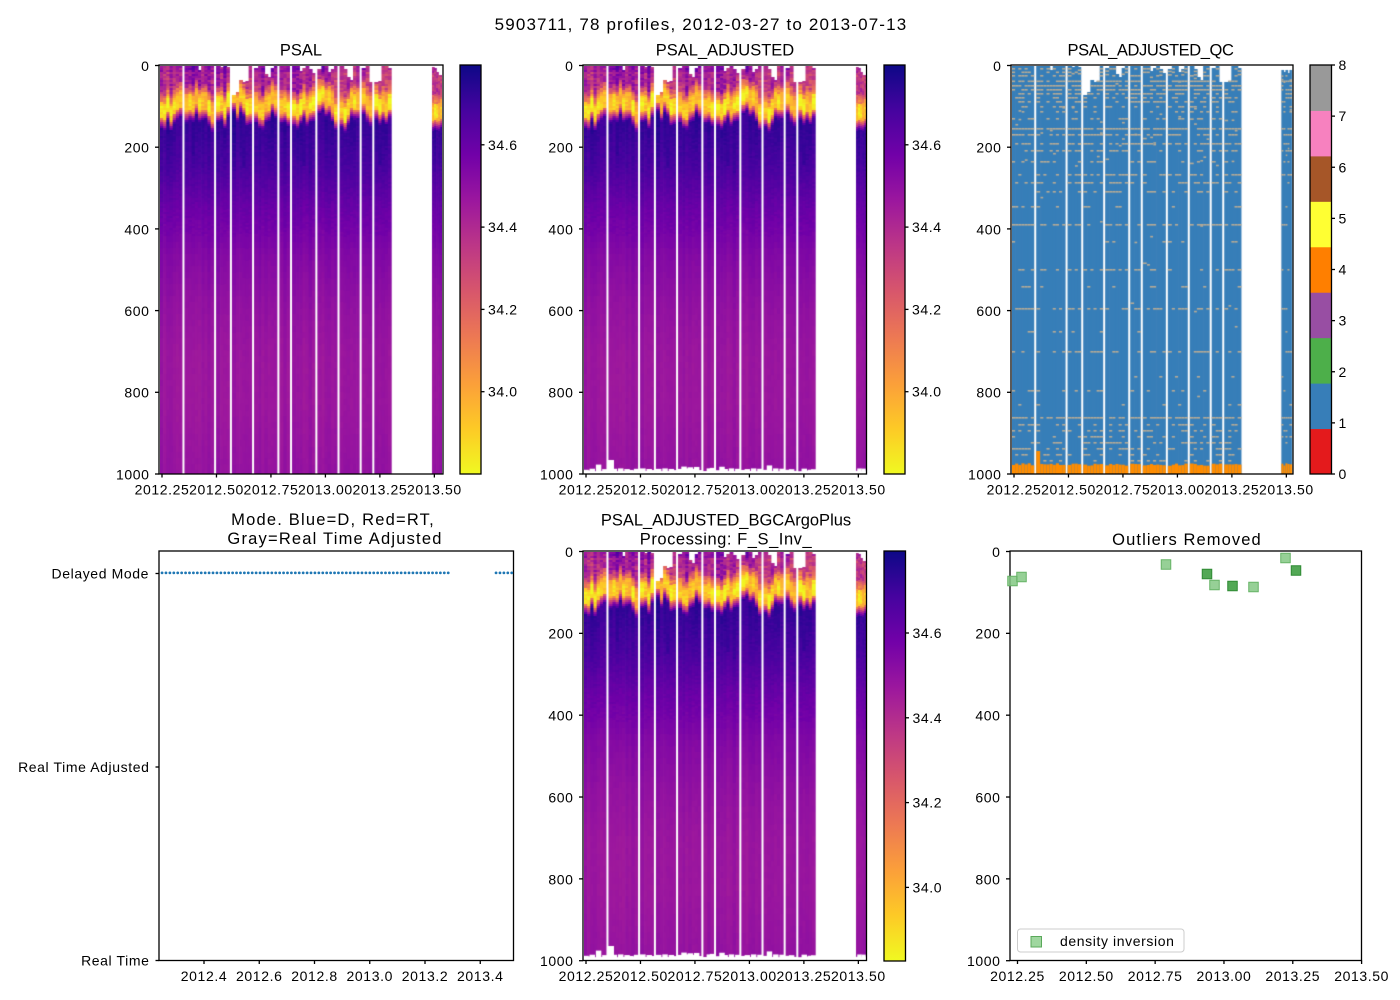 This screenshot has width=1400, height=1000. I want to click on svg-text: 3, so click(1343, 321).